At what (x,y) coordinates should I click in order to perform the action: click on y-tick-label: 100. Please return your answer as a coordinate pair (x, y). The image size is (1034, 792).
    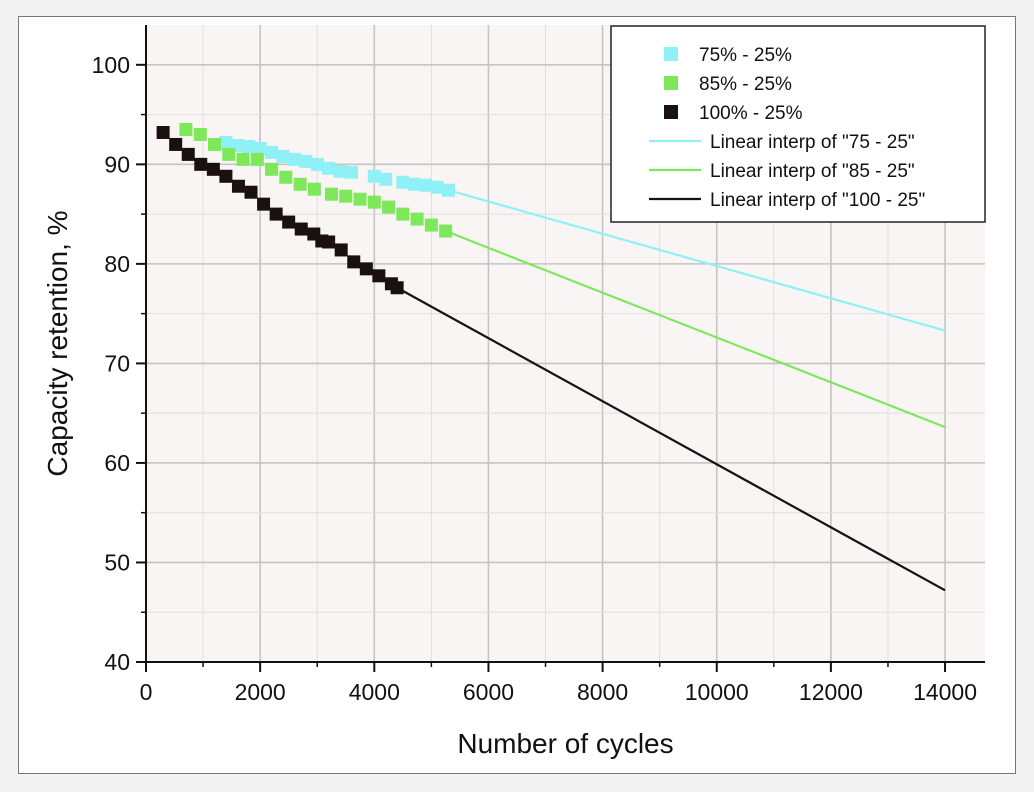
    Looking at the image, I should click on (111, 65).